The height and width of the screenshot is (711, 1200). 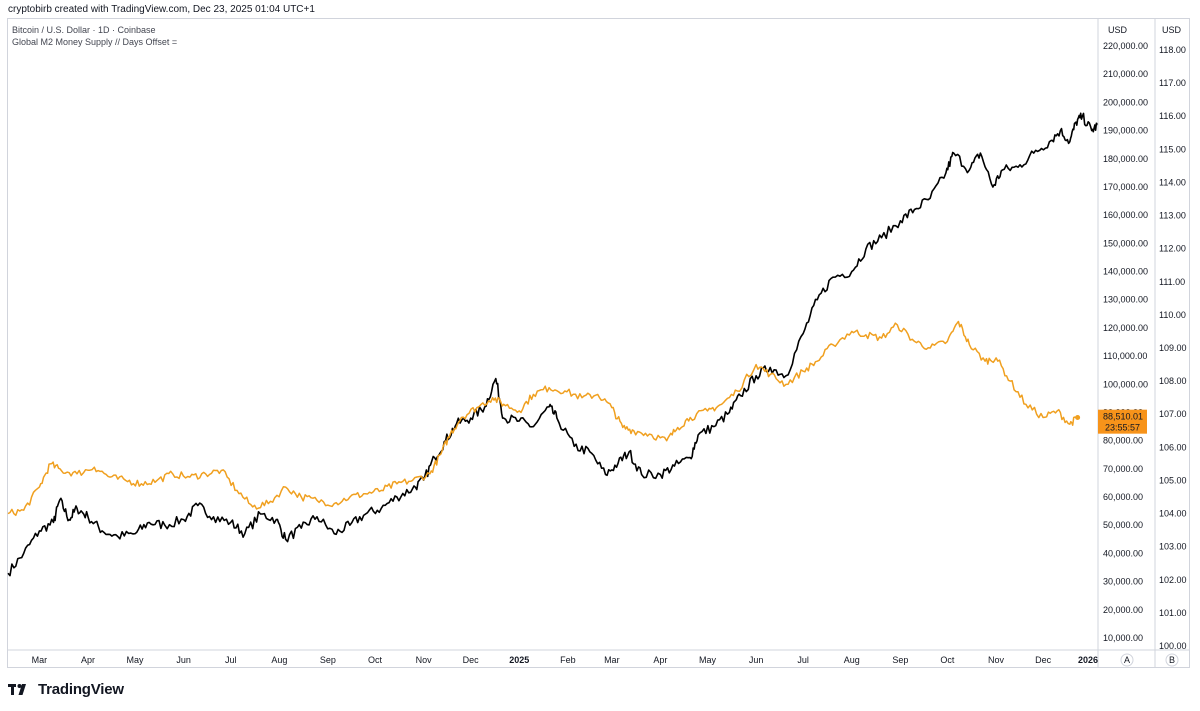 I want to click on btc-tick-label: 50,000.00, so click(x=1123, y=525).